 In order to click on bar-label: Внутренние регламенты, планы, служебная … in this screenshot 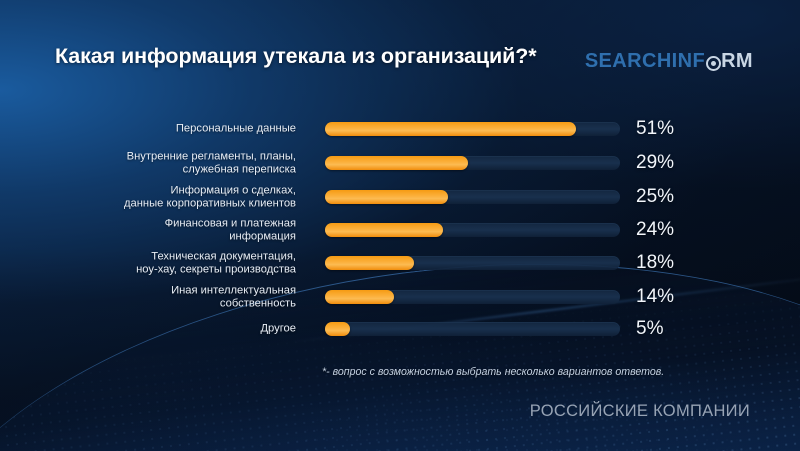, I will do `click(211, 162)`.